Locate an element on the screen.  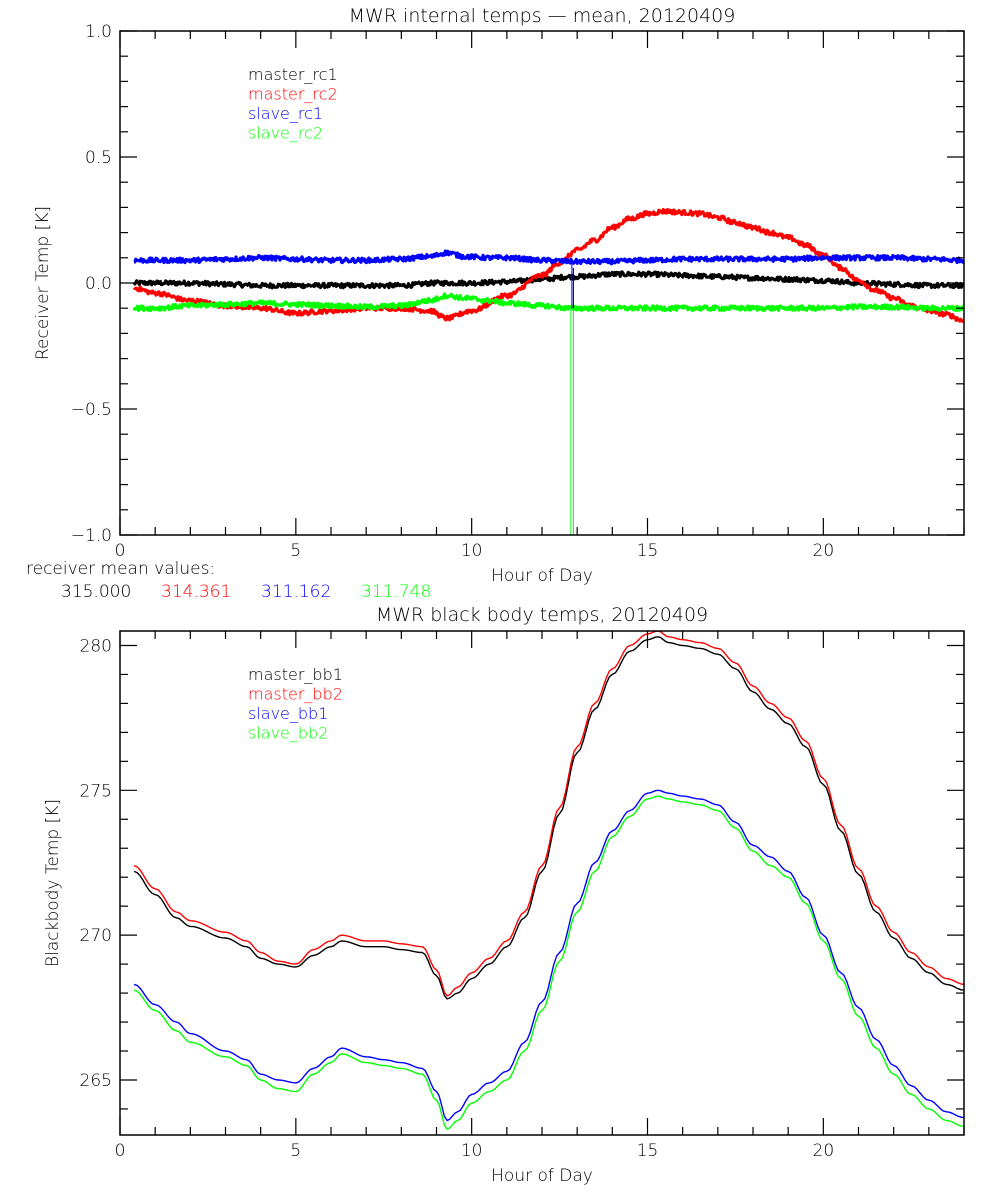
legend-entry-master-rc1: master_rc1 is located at coordinates (293, 74).